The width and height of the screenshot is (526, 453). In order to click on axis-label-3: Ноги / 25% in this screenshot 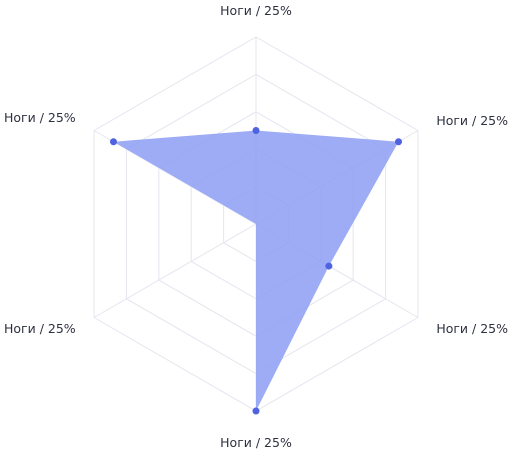, I will do `click(256, 442)`.